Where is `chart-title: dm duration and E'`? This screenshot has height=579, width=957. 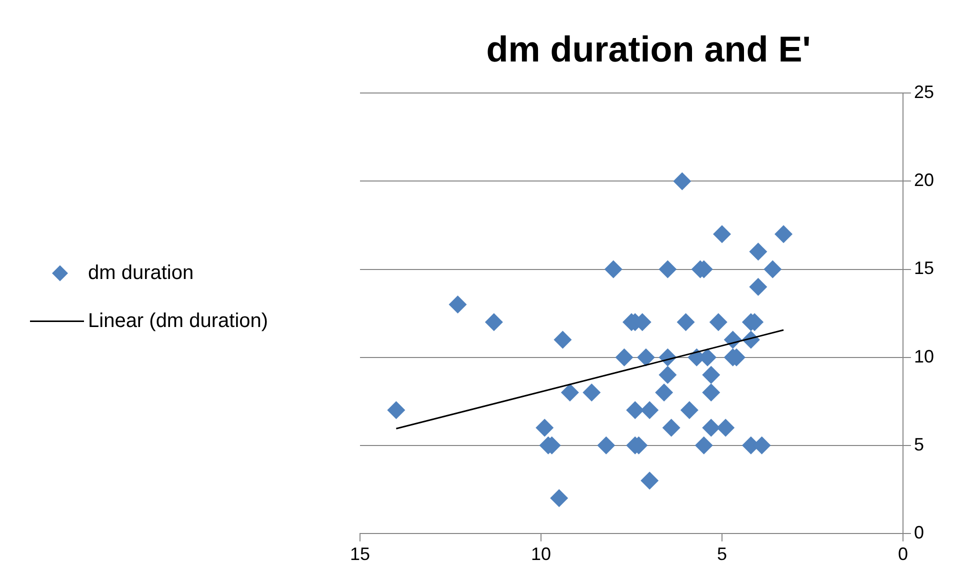 chart-title: dm duration and E' is located at coordinates (648, 49).